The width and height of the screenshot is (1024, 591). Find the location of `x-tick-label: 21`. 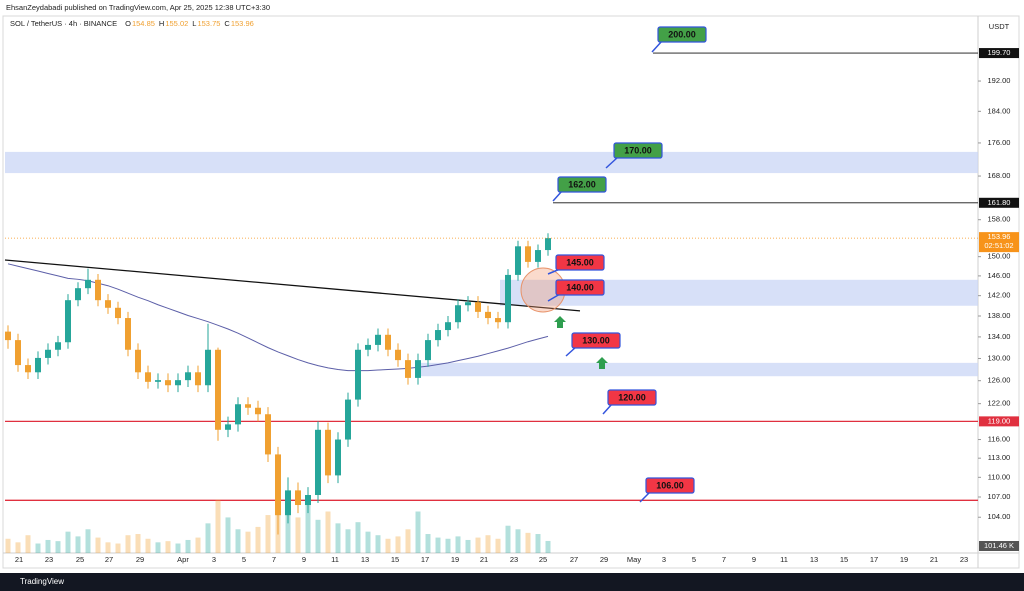

x-tick-label: 21 is located at coordinates (934, 559).